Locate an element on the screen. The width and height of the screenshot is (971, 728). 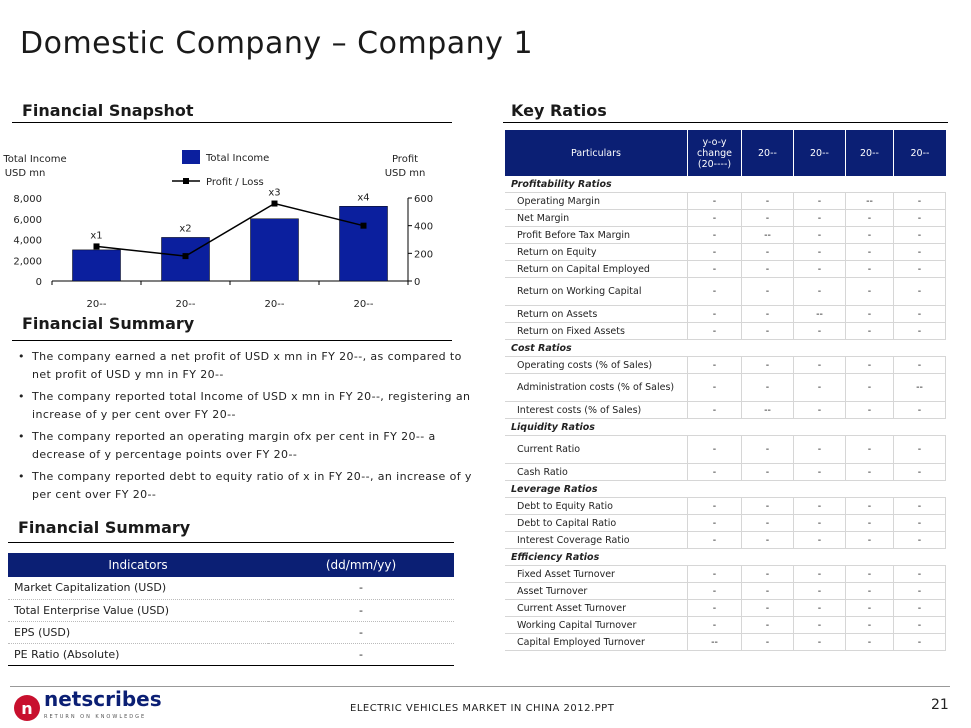
indicator-label: Market Capitalization (USD) is located at coordinates (138, 588).